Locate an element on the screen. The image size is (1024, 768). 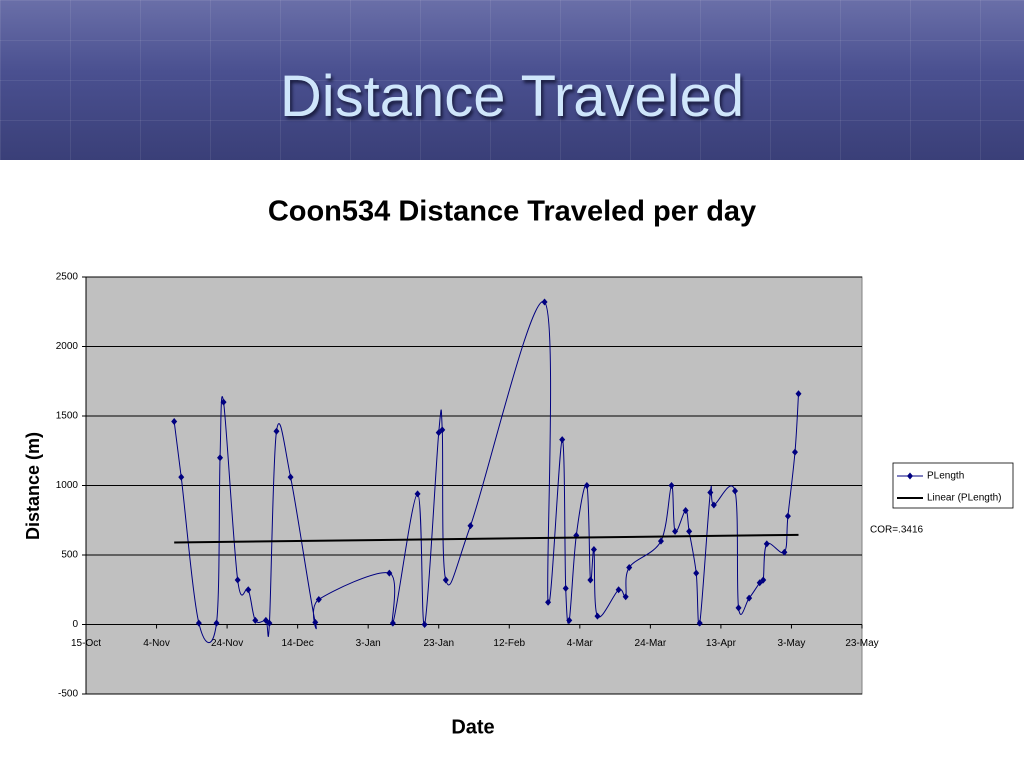
x-axis-label: Date is located at coordinates (472, 727).